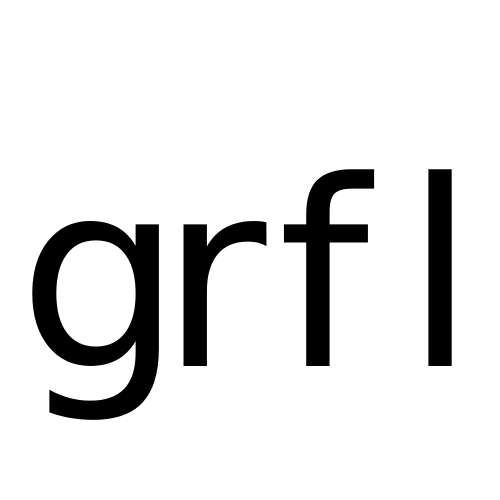 This screenshot has width=500, height=500. I want to click on letter-r: r, so click(213, 277).